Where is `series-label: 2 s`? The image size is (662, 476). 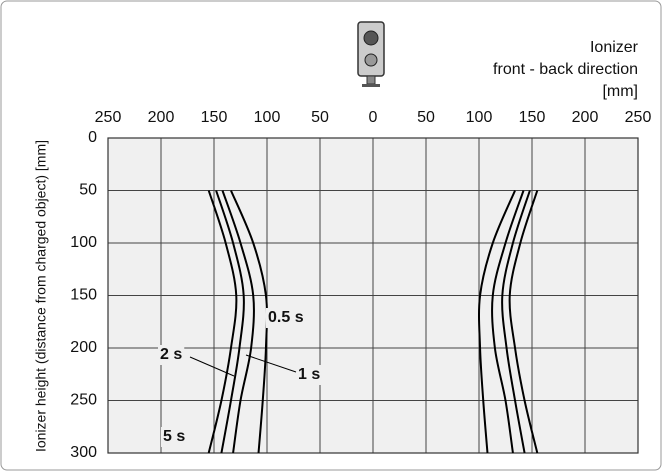 series-label: 2 s is located at coordinates (171, 354).